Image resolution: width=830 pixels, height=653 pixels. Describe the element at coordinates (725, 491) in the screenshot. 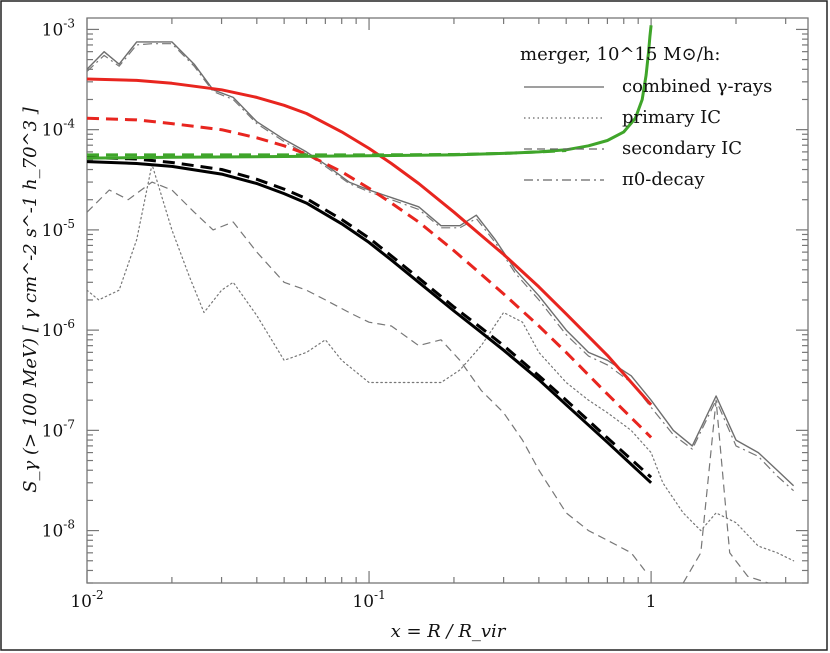

I see `series-secondary-ic-tail` at that location.